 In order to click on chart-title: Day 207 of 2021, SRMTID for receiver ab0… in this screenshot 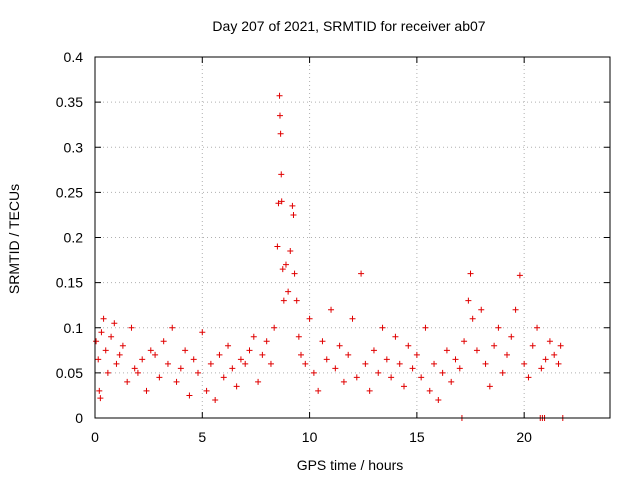, I will do `click(348, 26)`.